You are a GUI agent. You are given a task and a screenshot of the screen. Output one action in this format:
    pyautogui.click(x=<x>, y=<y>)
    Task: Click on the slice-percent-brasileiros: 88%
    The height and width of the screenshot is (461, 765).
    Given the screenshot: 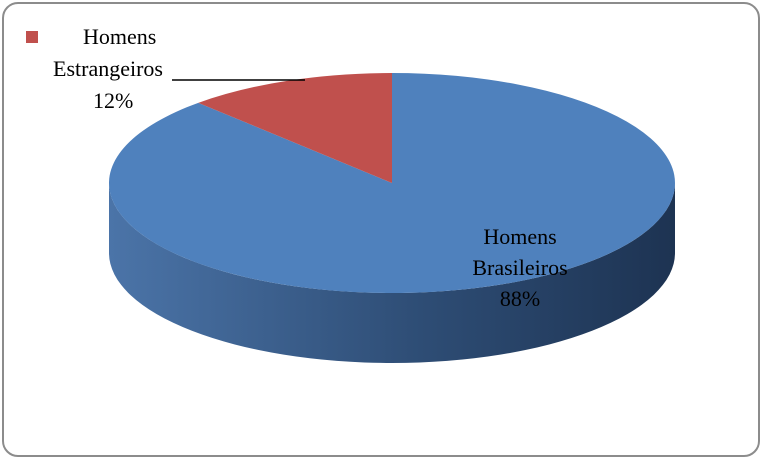 What is the action you would take?
    pyautogui.click(x=520, y=298)
    